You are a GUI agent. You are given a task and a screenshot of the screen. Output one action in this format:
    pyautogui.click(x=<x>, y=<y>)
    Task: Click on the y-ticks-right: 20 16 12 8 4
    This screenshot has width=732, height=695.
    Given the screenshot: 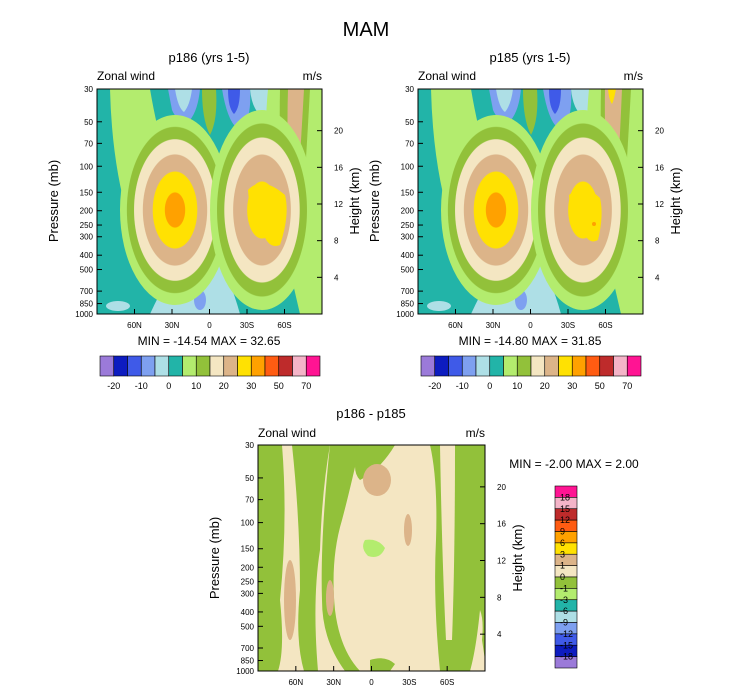 What is the action you would take?
    pyautogui.click(x=651, y=204)
    